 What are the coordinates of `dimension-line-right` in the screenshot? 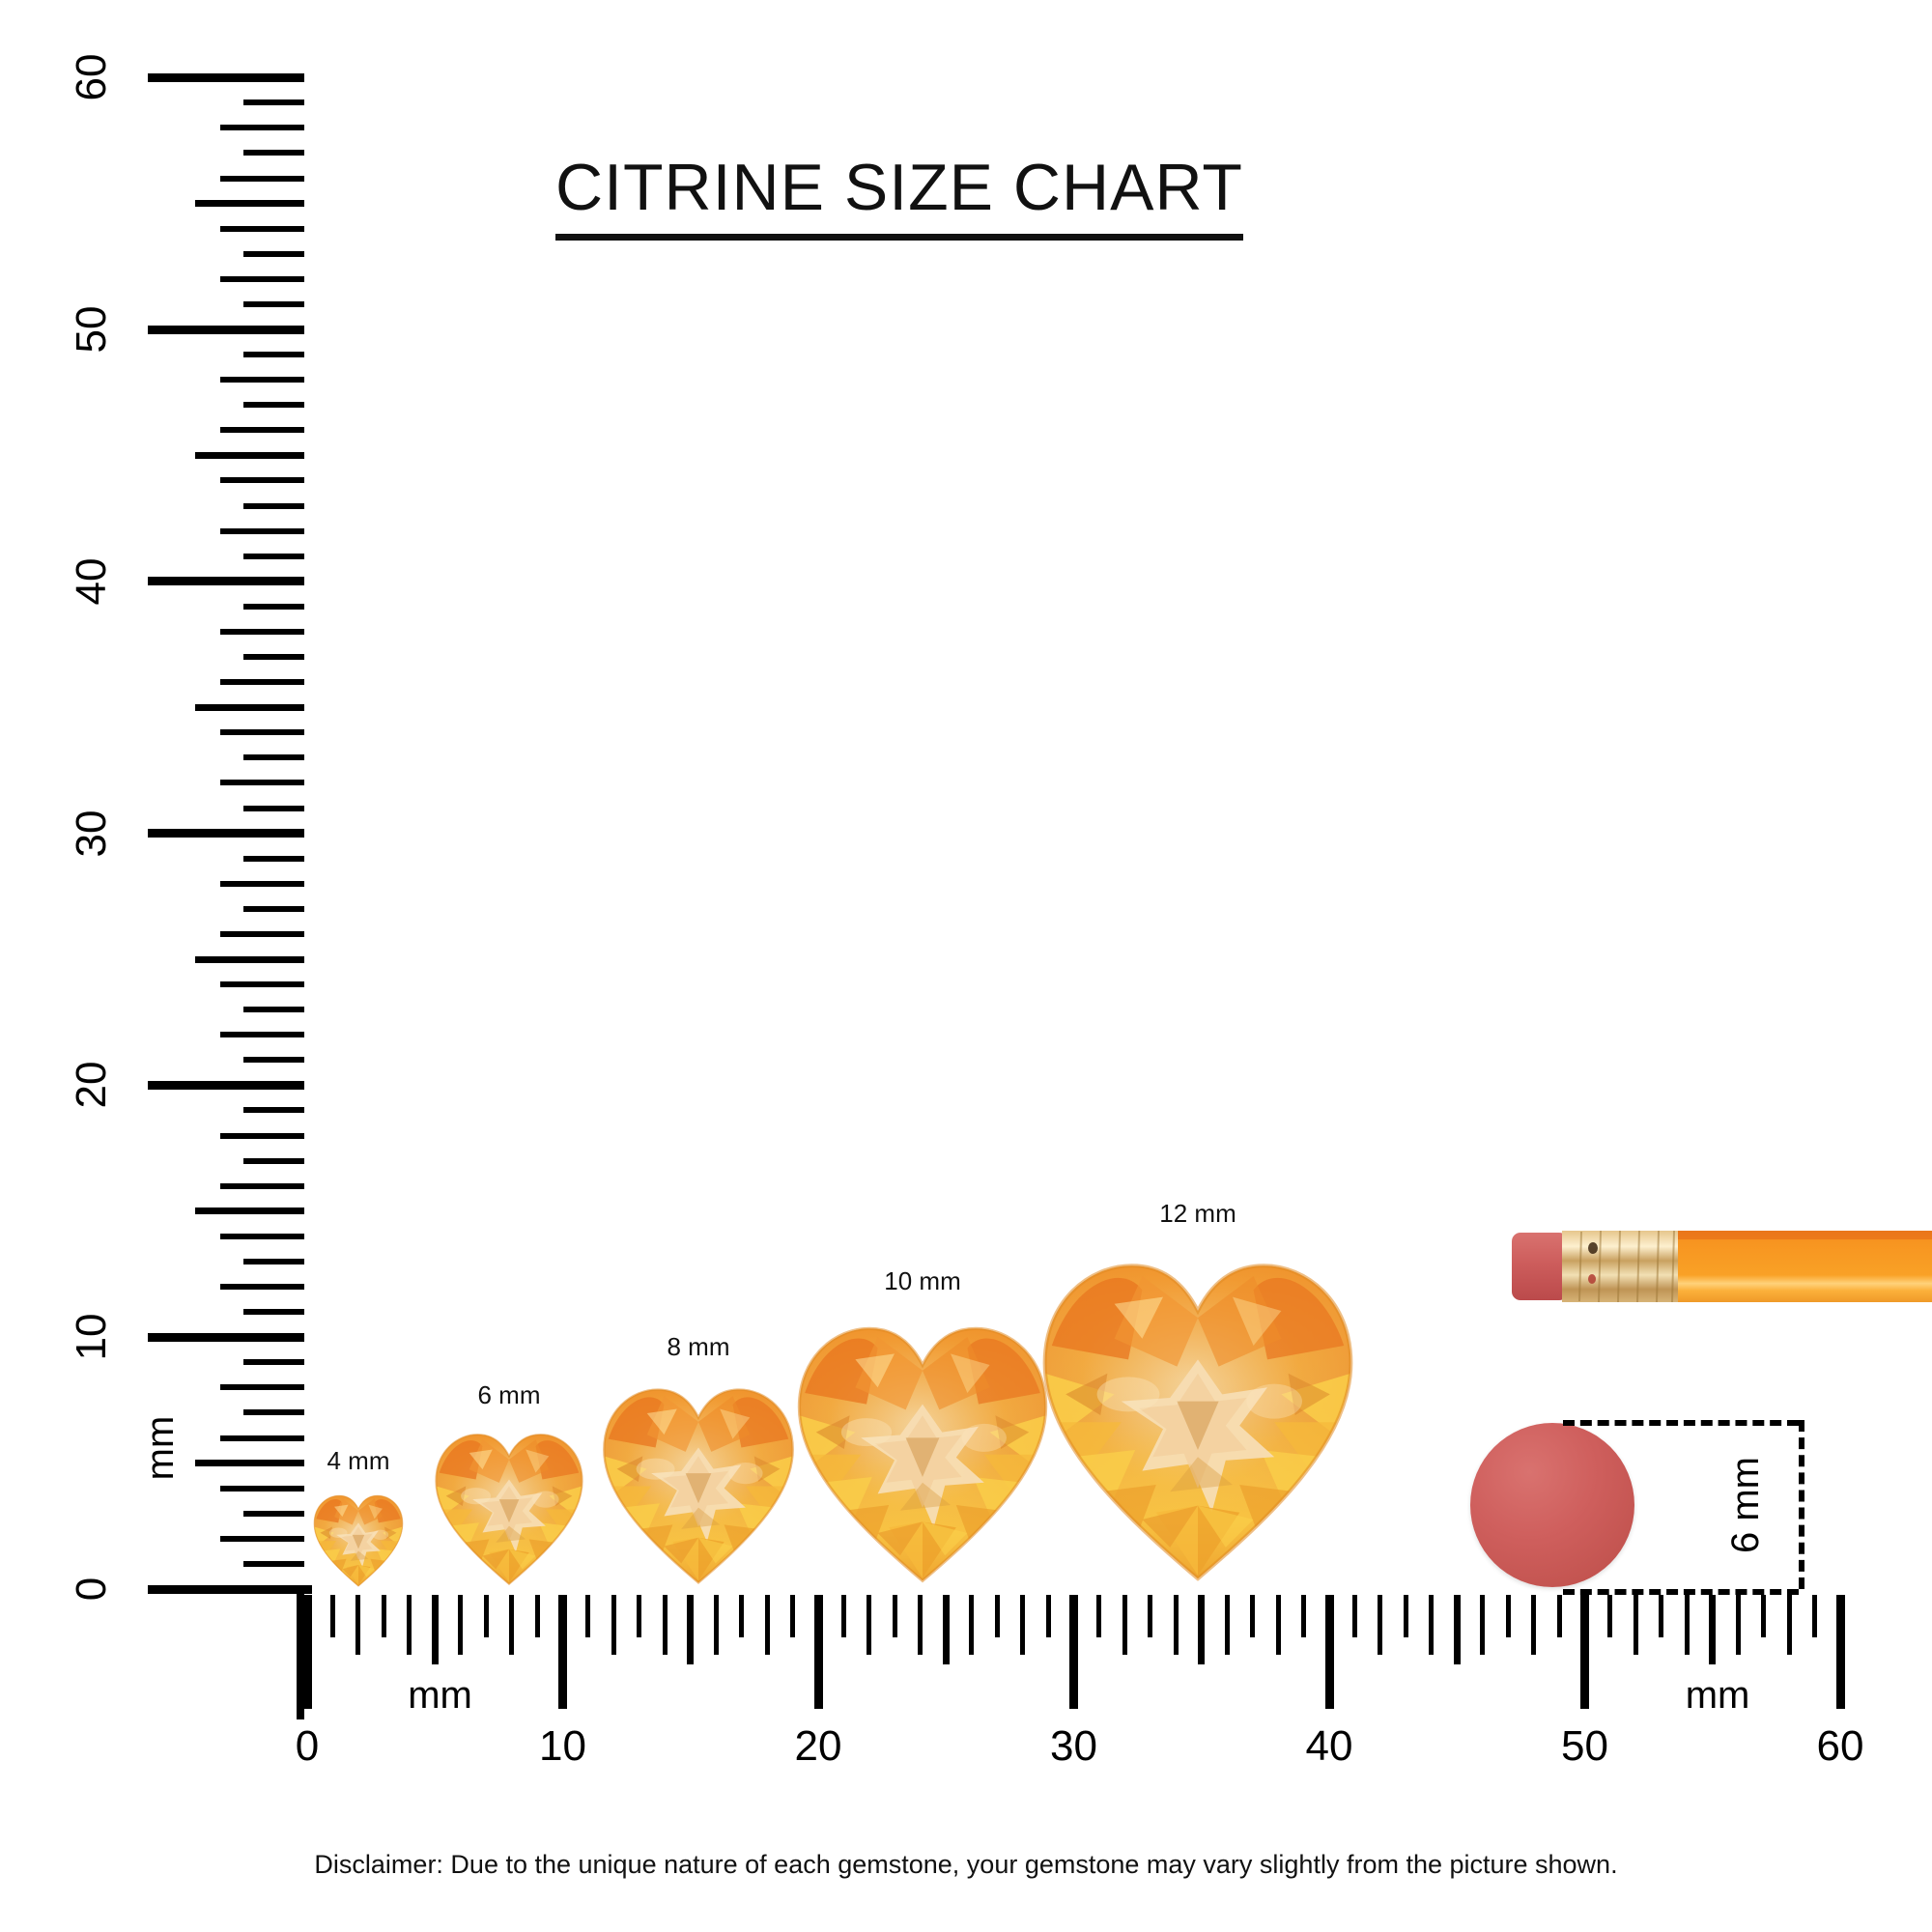 It's located at (1801, 1504).